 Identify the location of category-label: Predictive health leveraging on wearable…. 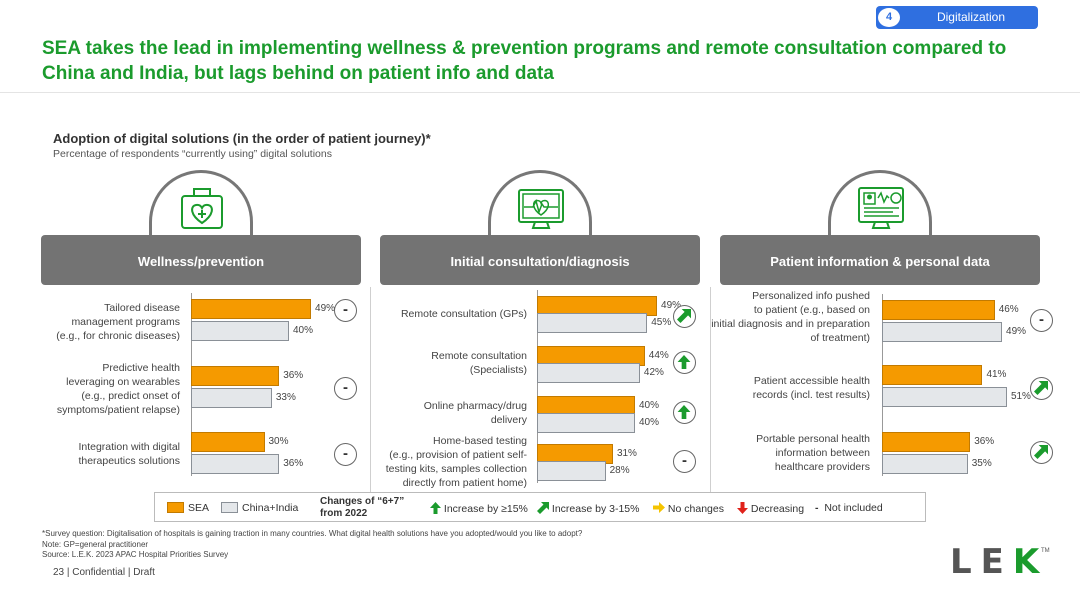
(118, 389).